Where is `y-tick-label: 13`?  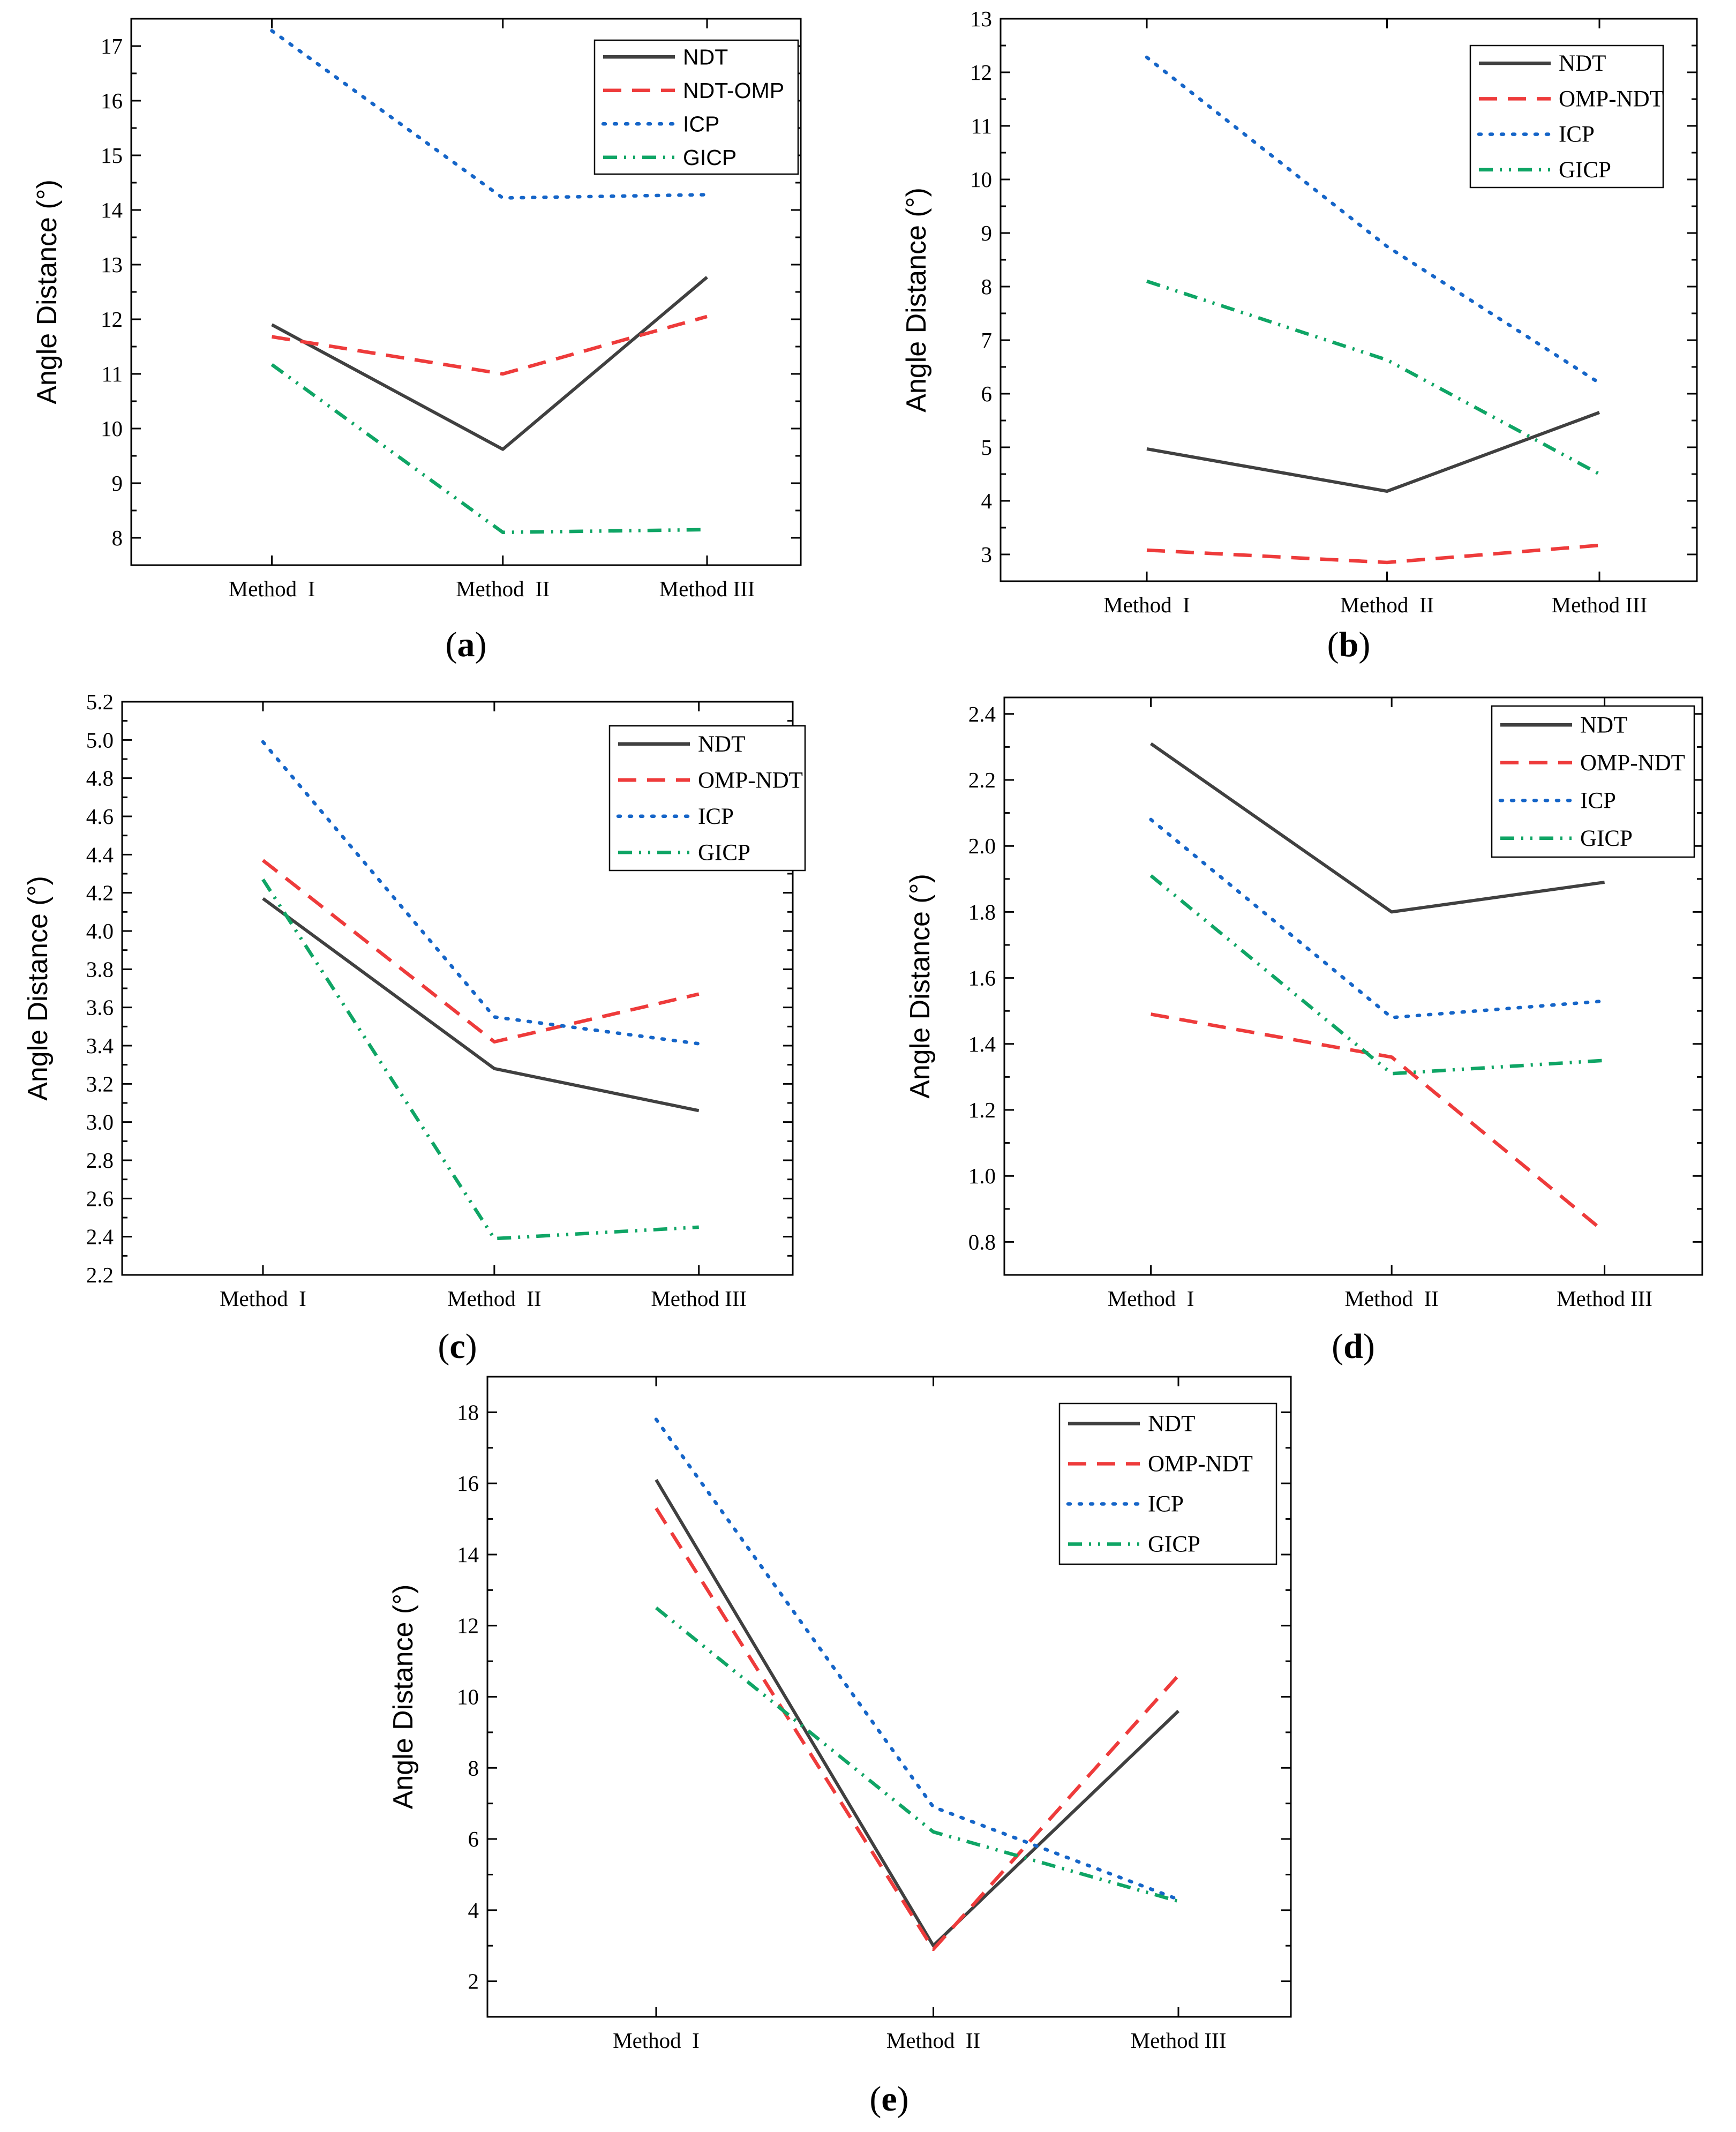 y-tick-label: 13 is located at coordinates (112, 264).